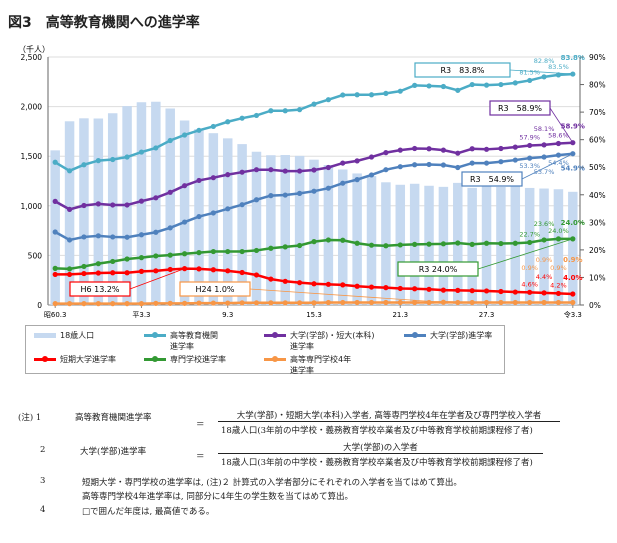 This screenshot has width=617, height=543. I want to click on legend-item: 大学(学部)・短大(本科) 進学率, so click(319, 341).